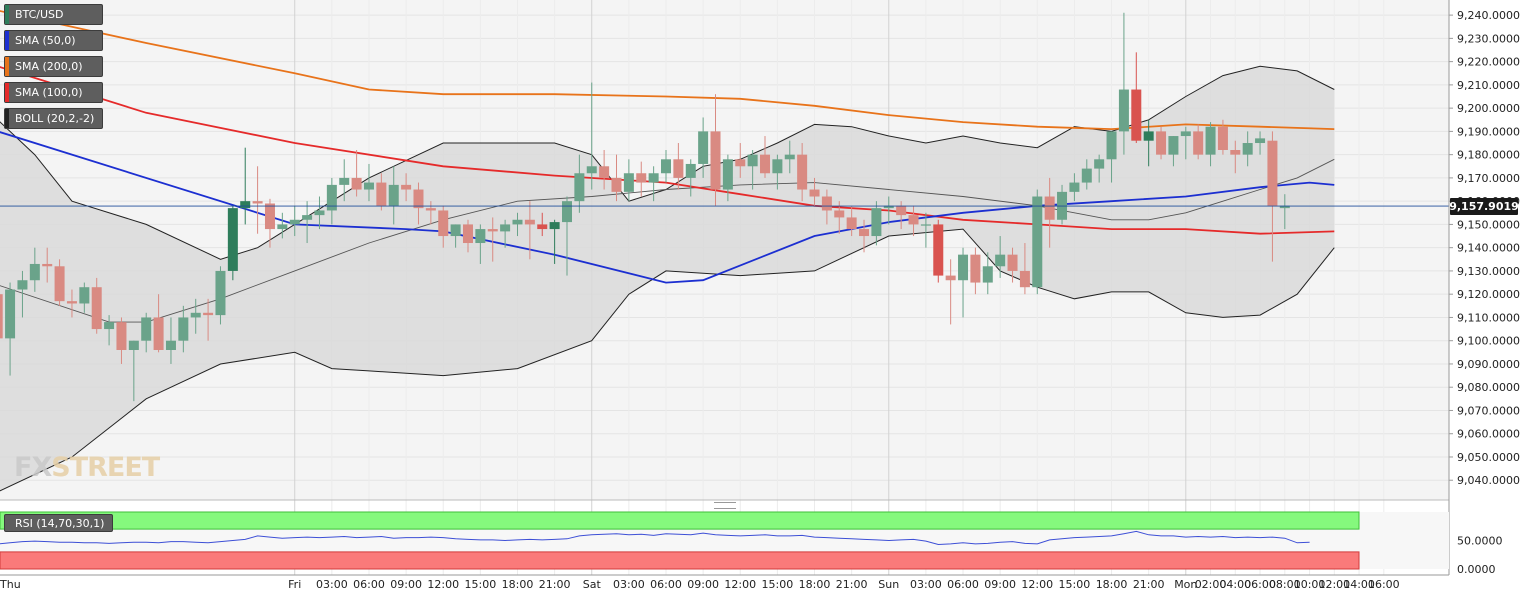  Describe the element at coordinates (10, 584) in the screenshot. I see `x-tick-label-0: Thu` at that location.